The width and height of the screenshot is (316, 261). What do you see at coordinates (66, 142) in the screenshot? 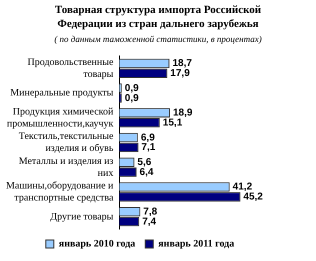
I see `y-tick-label: Текстиль,текстильные изделия и обувь` at bounding box center [66, 142].